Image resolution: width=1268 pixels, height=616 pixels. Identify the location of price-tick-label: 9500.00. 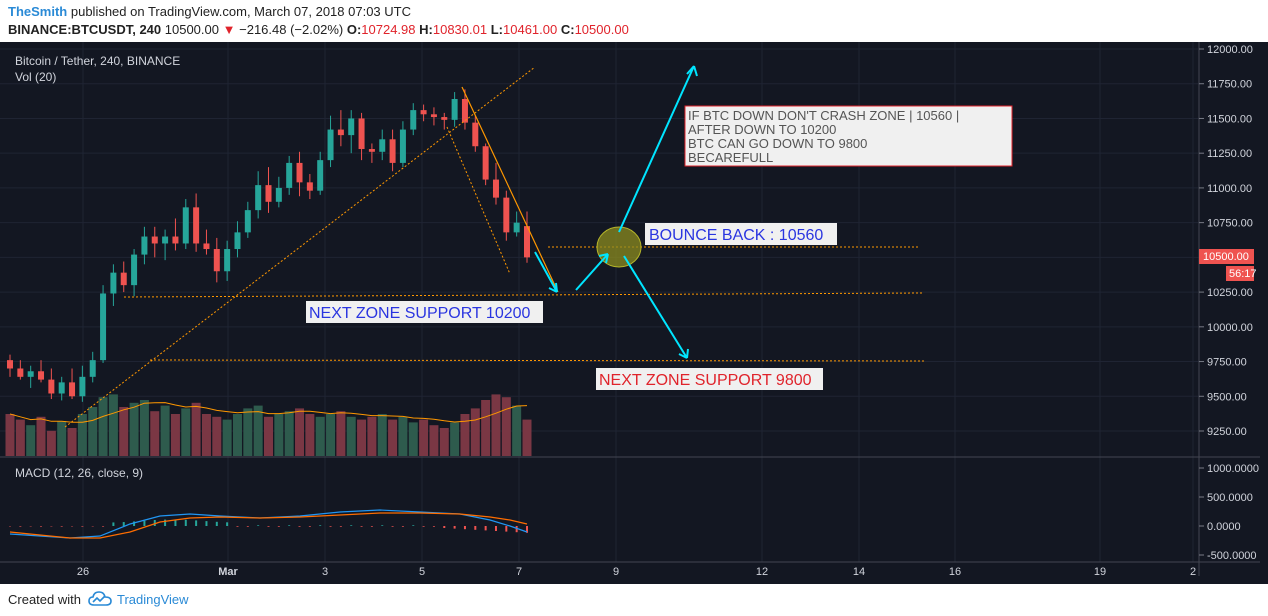
(1227, 397).